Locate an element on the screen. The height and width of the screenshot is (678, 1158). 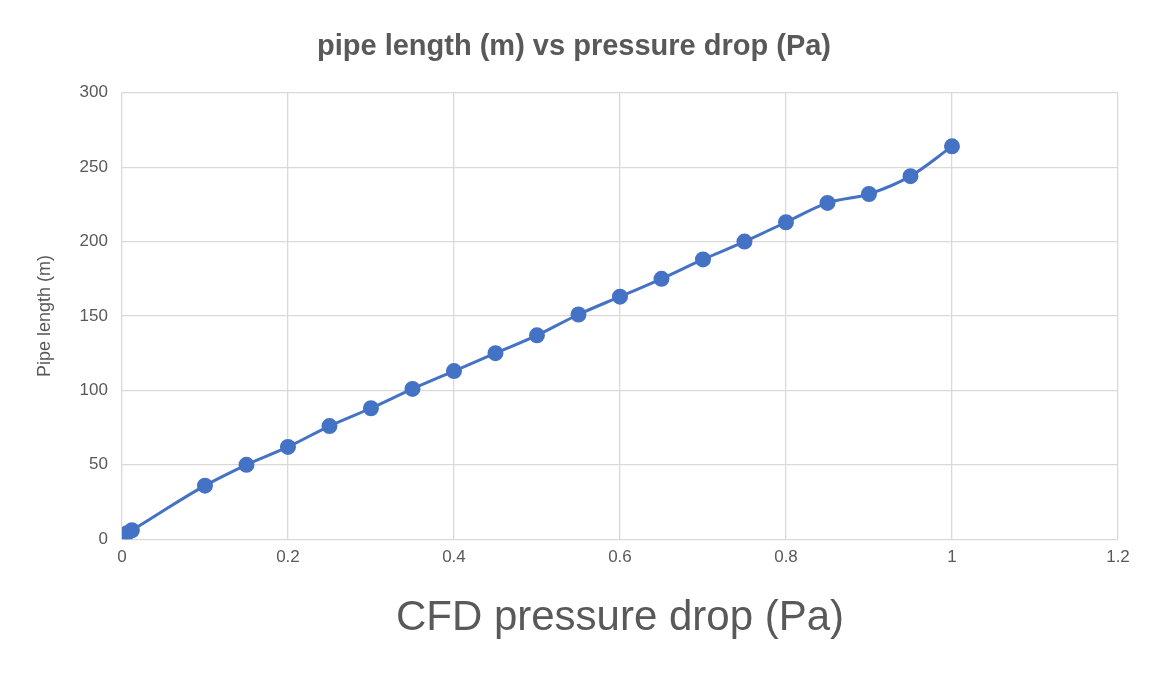
y-tick-label: 250 is located at coordinates (93, 166).